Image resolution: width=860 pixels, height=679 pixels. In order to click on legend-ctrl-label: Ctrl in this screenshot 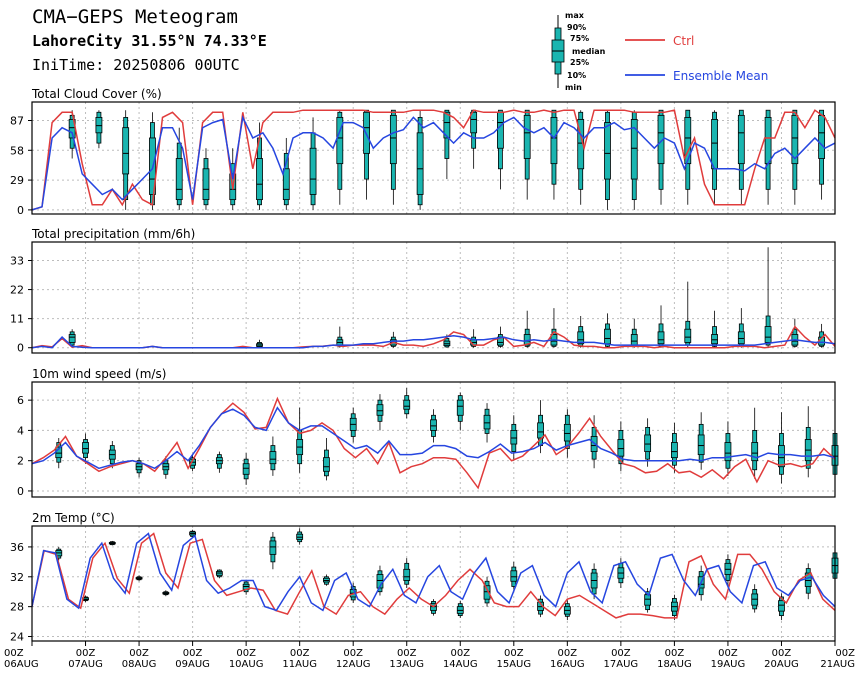, I will do `click(683, 41)`.